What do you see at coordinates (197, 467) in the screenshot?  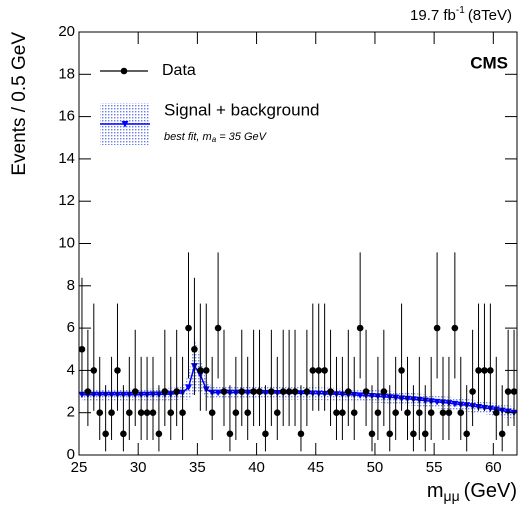 I see `x-tick-label: 35` at bounding box center [197, 467].